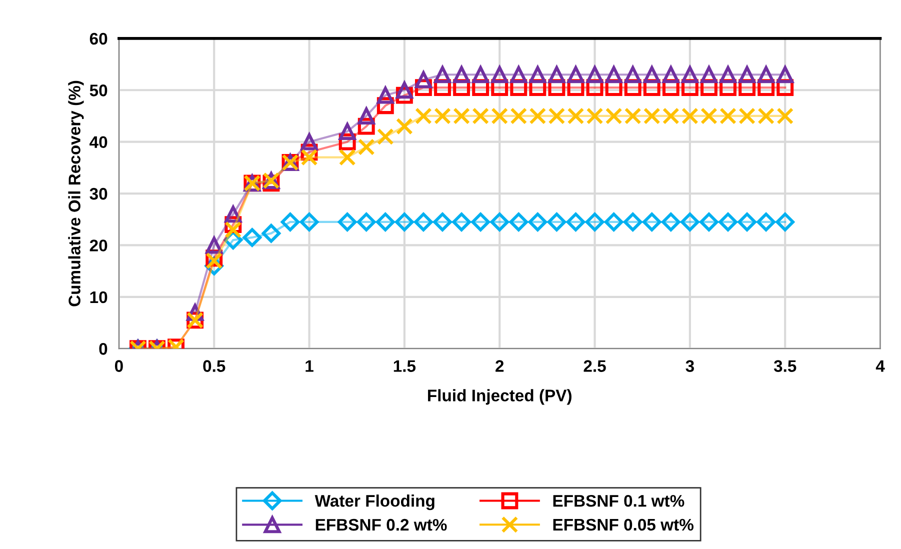  What do you see at coordinates (99, 194) in the screenshot?
I see `y-tick-label: 30` at bounding box center [99, 194].